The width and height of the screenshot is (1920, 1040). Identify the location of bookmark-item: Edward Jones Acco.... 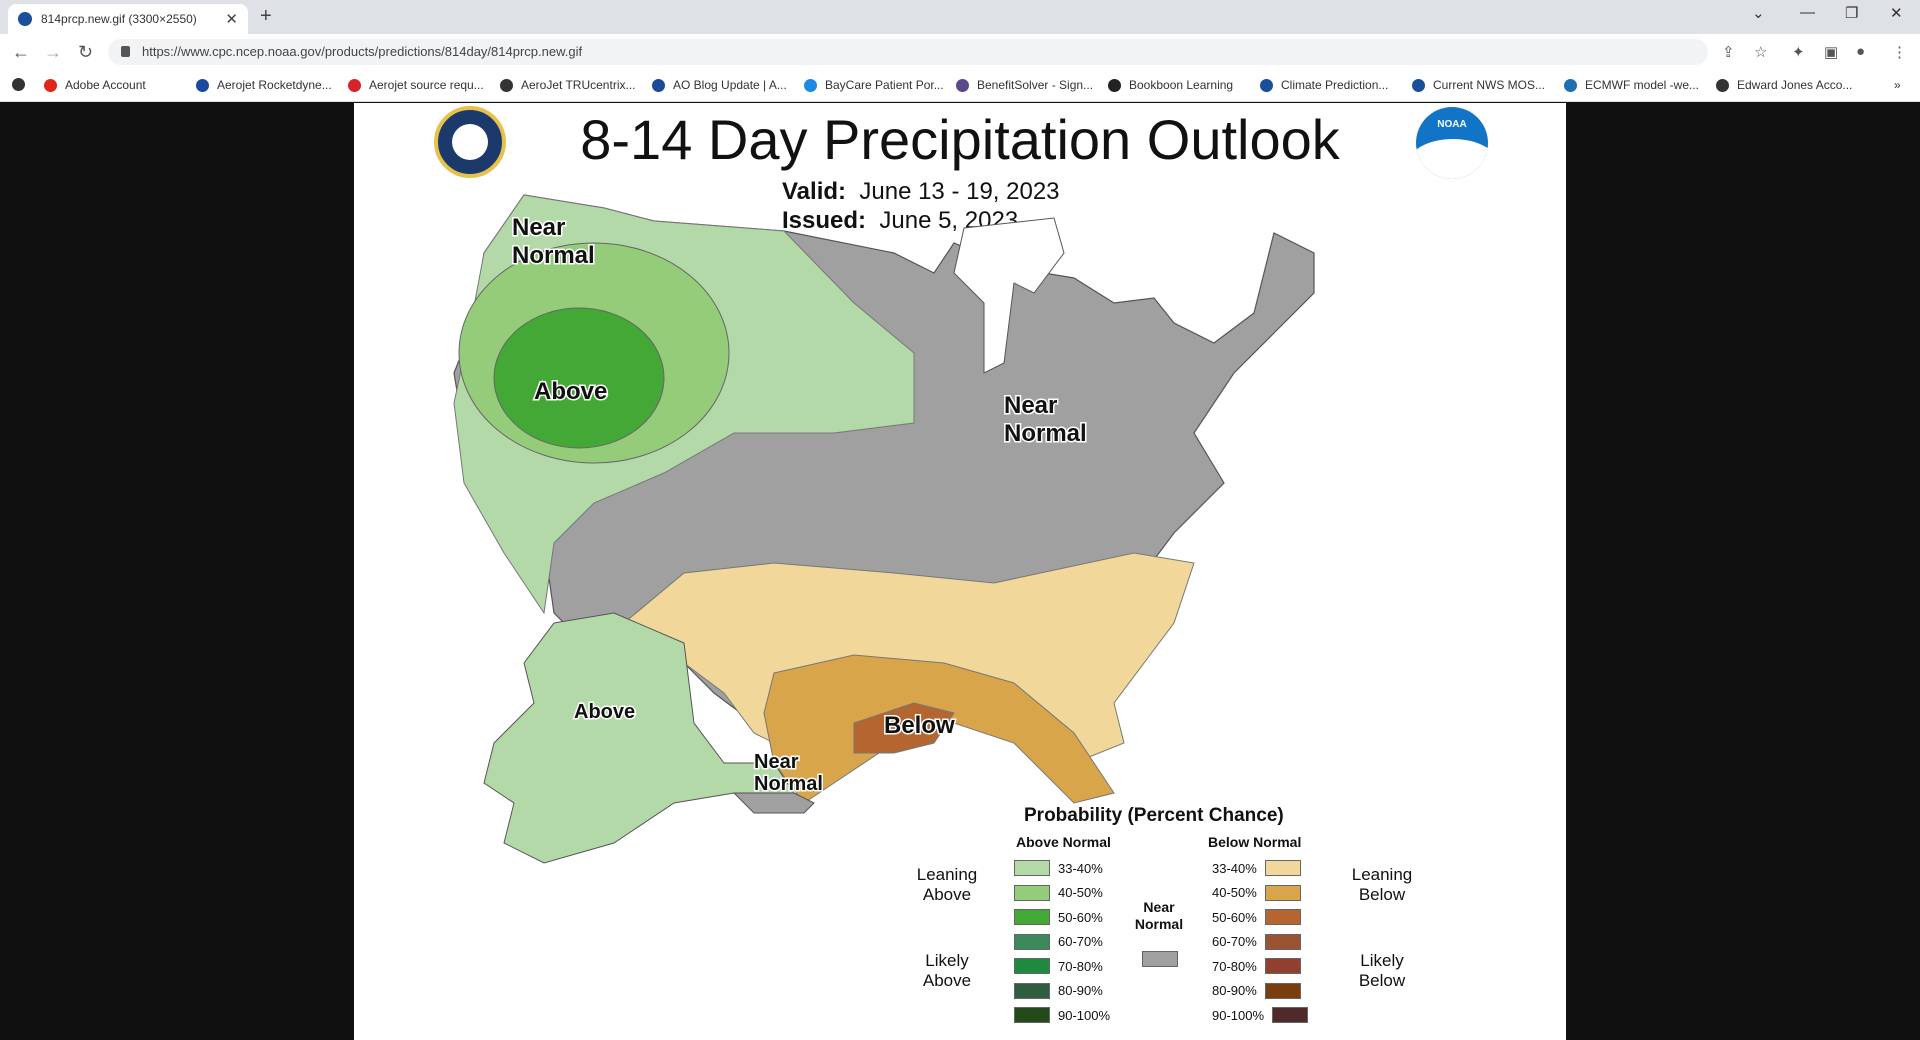
(1784, 85).